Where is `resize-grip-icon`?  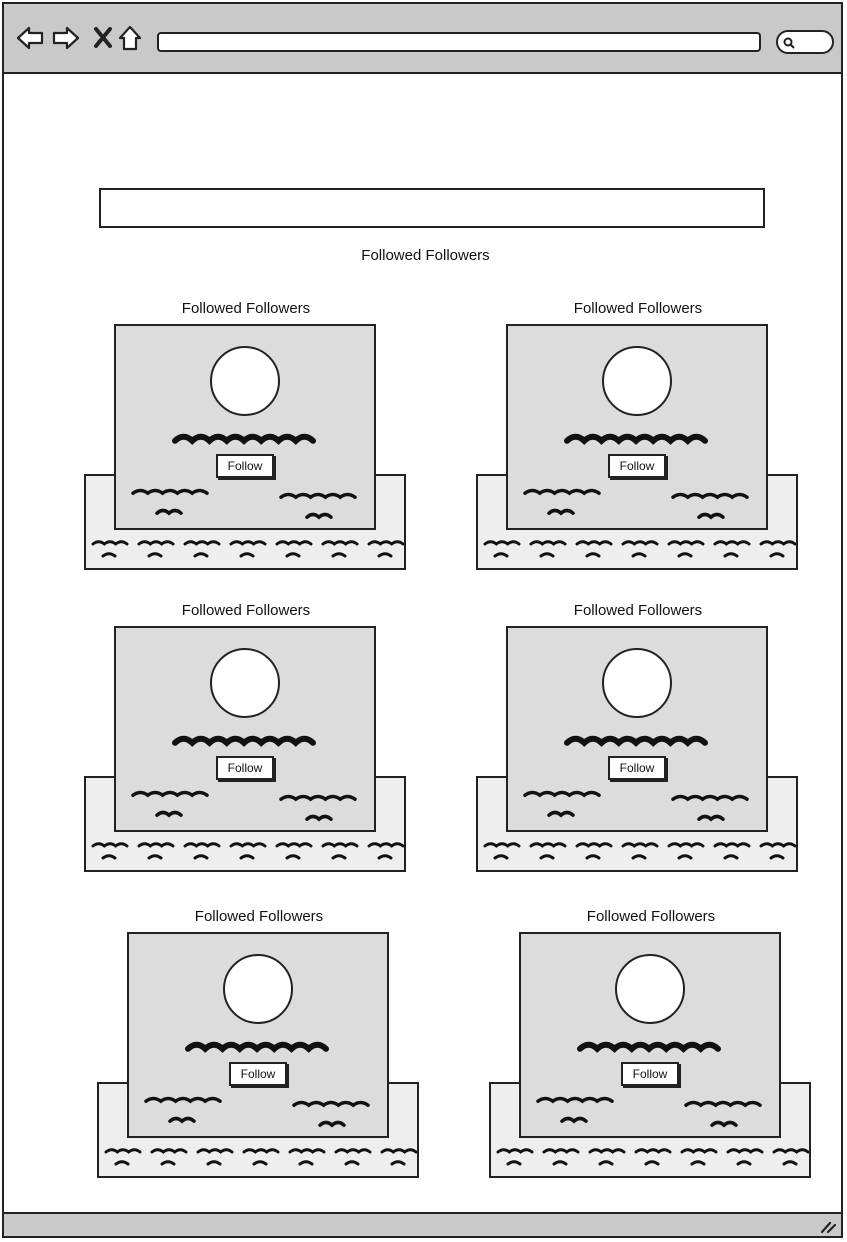 resize-grip-icon is located at coordinates (828, 1226).